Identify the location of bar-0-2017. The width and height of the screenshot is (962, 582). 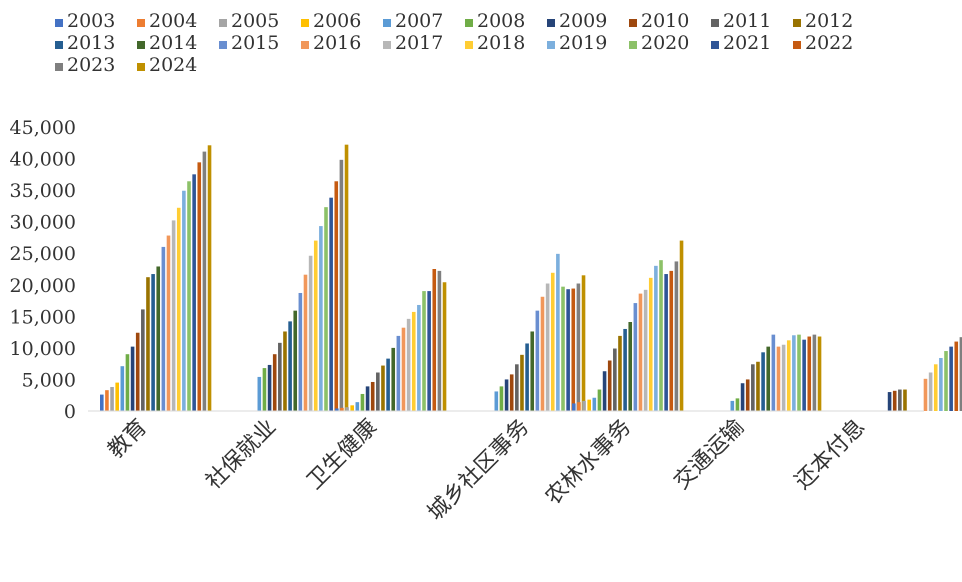
(173, 315).